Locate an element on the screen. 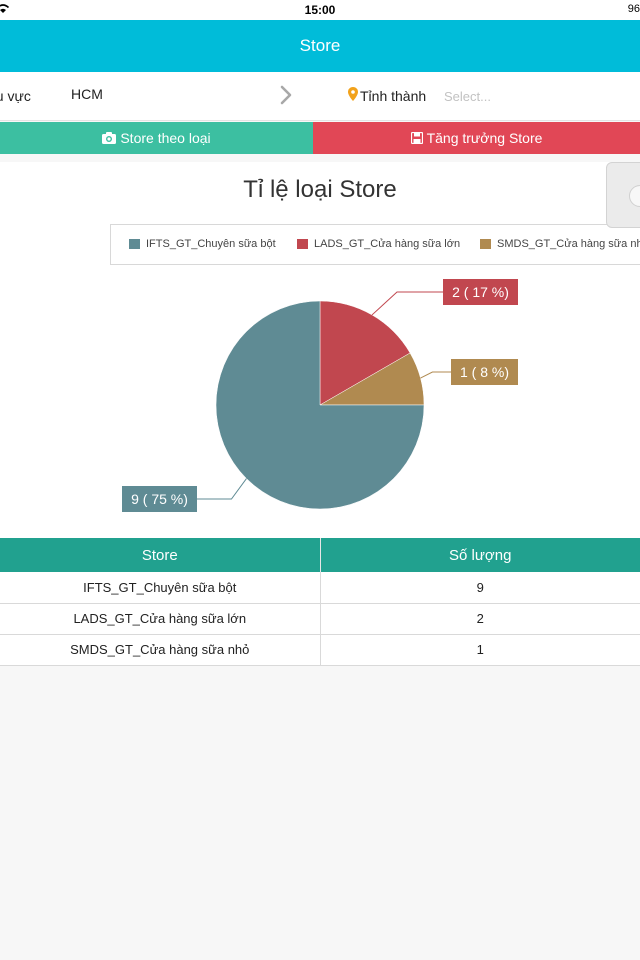 The width and height of the screenshot is (640, 960). camera-icon is located at coordinates (109, 138).